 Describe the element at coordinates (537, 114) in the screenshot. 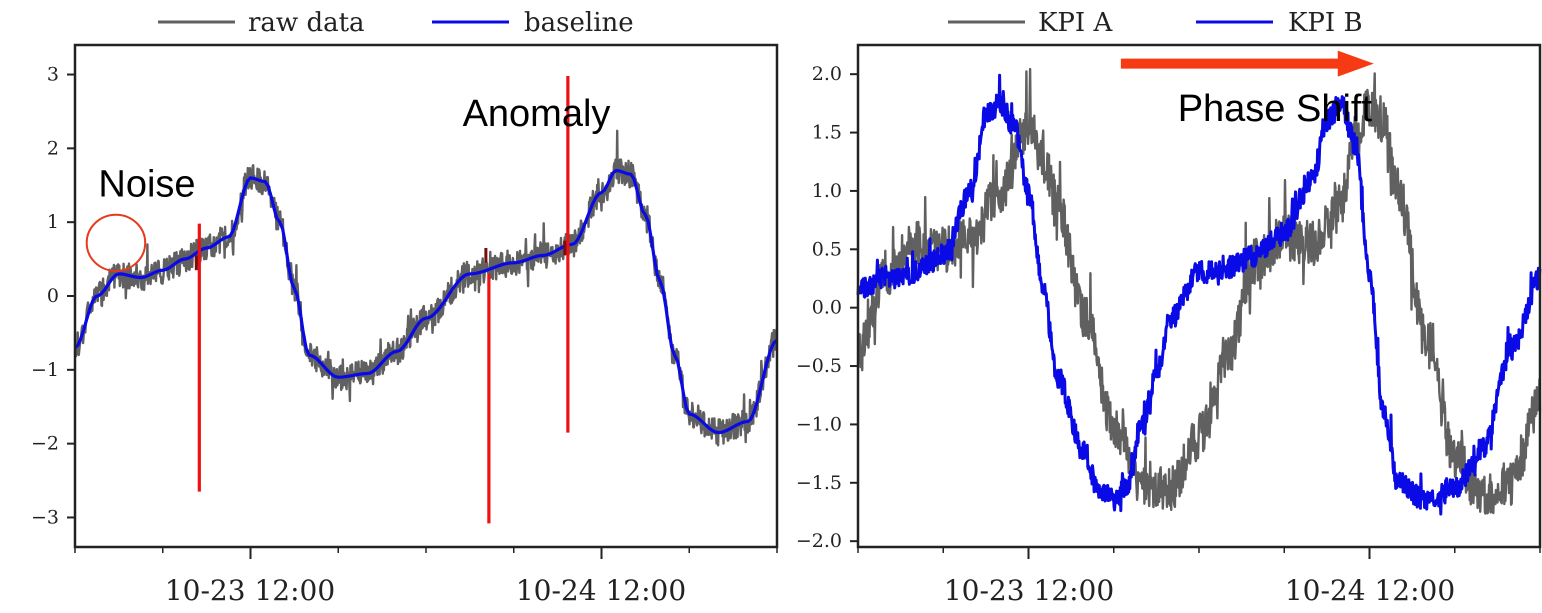

I see `annotation-anomaly: Anomaly` at that location.